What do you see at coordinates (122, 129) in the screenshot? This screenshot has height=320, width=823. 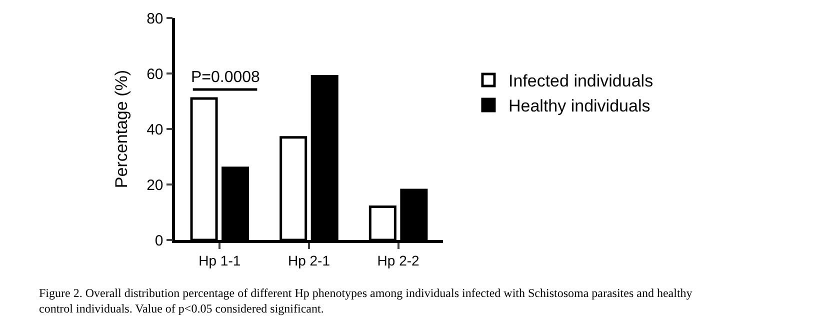 I see `y-axis-title: Percentage (%)` at bounding box center [122, 129].